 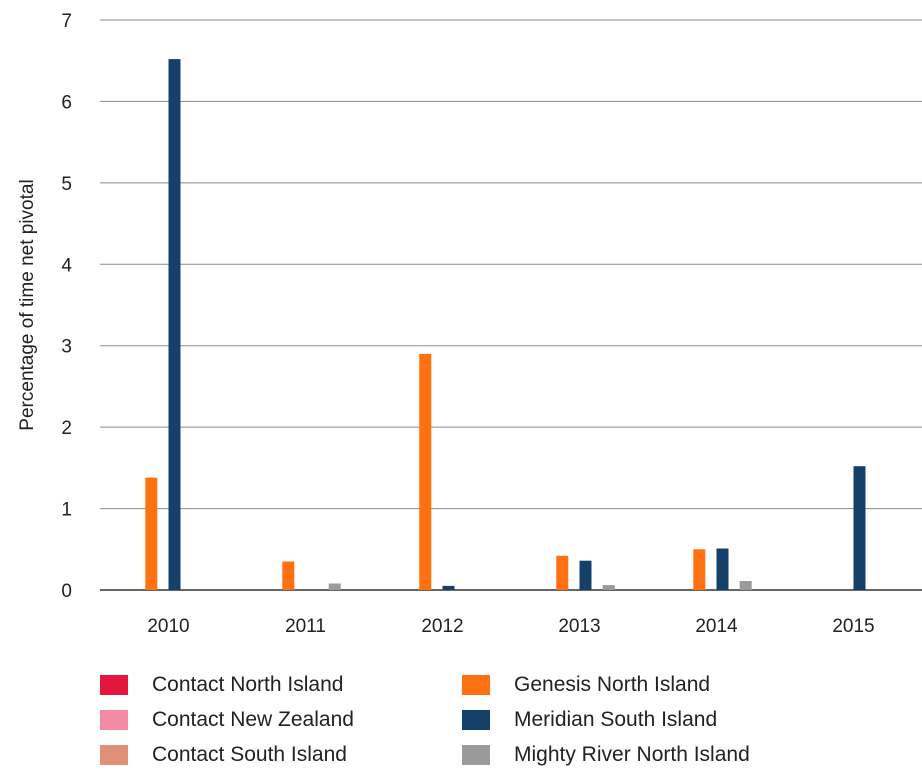 What do you see at coordinates (66, 428) in the screenshot?
I see `y-tick-label: 2` at bounding box center [66, 428].